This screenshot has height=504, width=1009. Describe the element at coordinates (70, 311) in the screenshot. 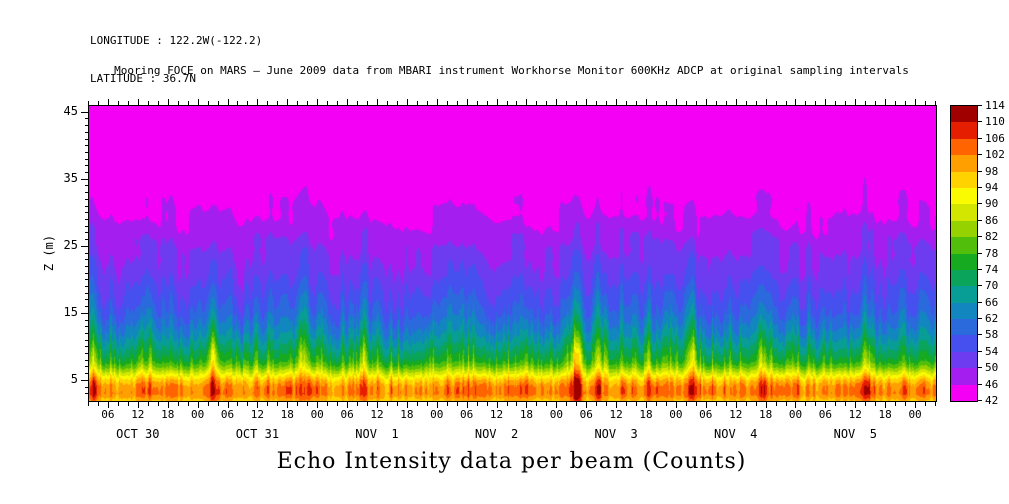

I see `y-tick-label: 15` at that location.